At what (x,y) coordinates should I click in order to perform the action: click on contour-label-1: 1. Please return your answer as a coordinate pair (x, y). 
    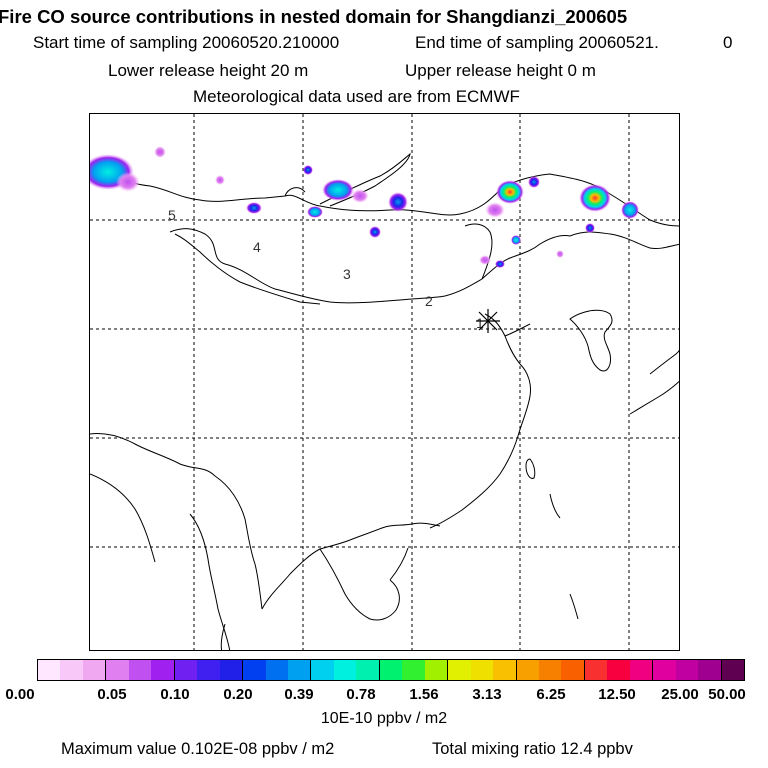
    Looking at the image, I should click on (480, 323).